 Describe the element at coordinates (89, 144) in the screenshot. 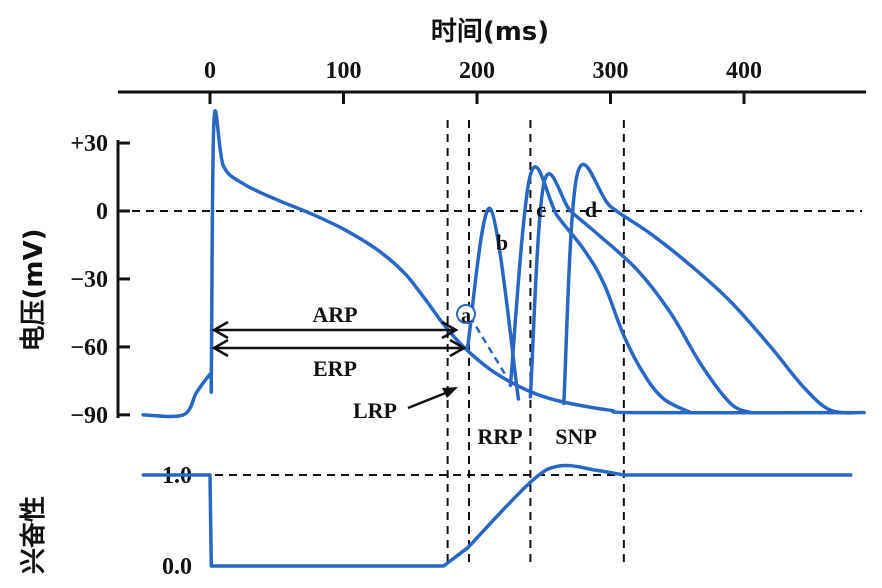

I see `voltage-tick-label: +30` at that location.